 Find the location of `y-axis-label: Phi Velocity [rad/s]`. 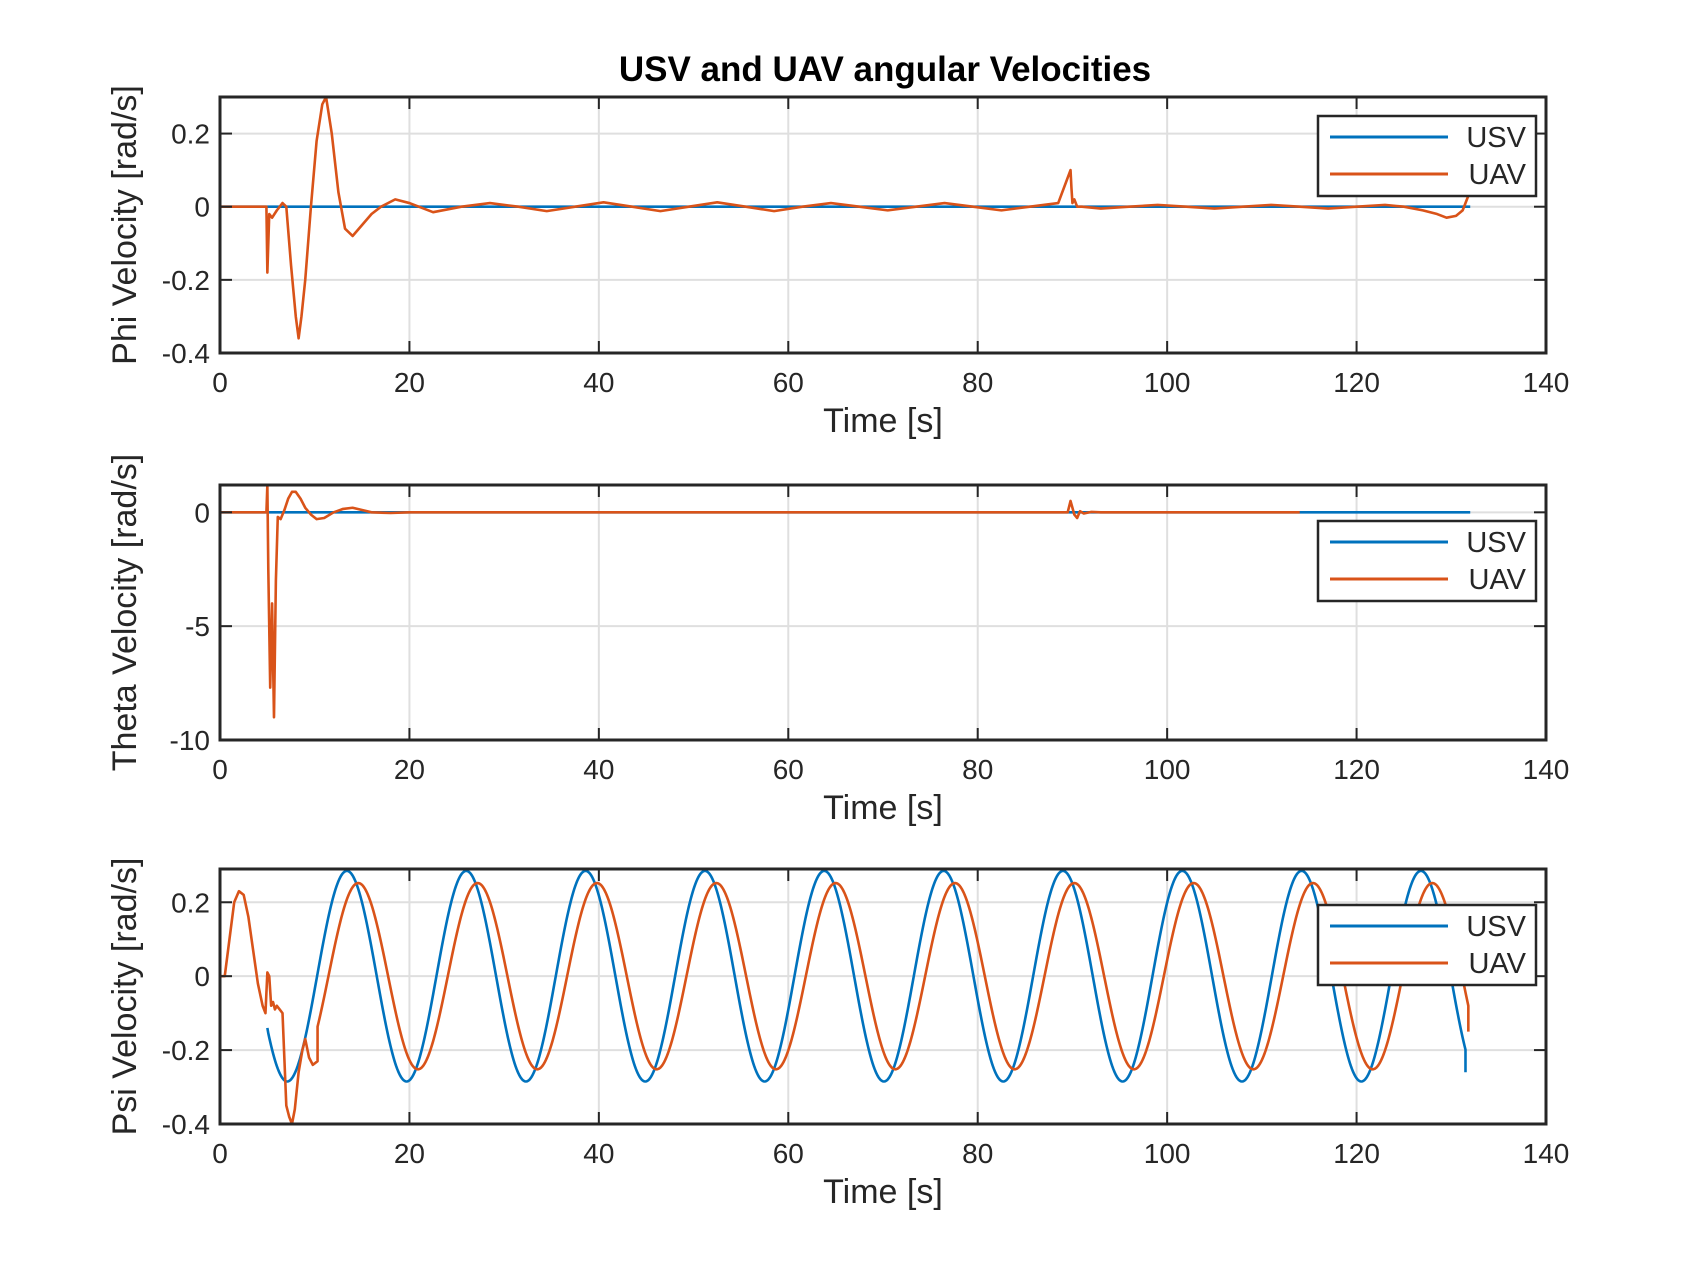

y-axis-label: Phi Velocity [rad/s] is located at coordinates (125, 225).